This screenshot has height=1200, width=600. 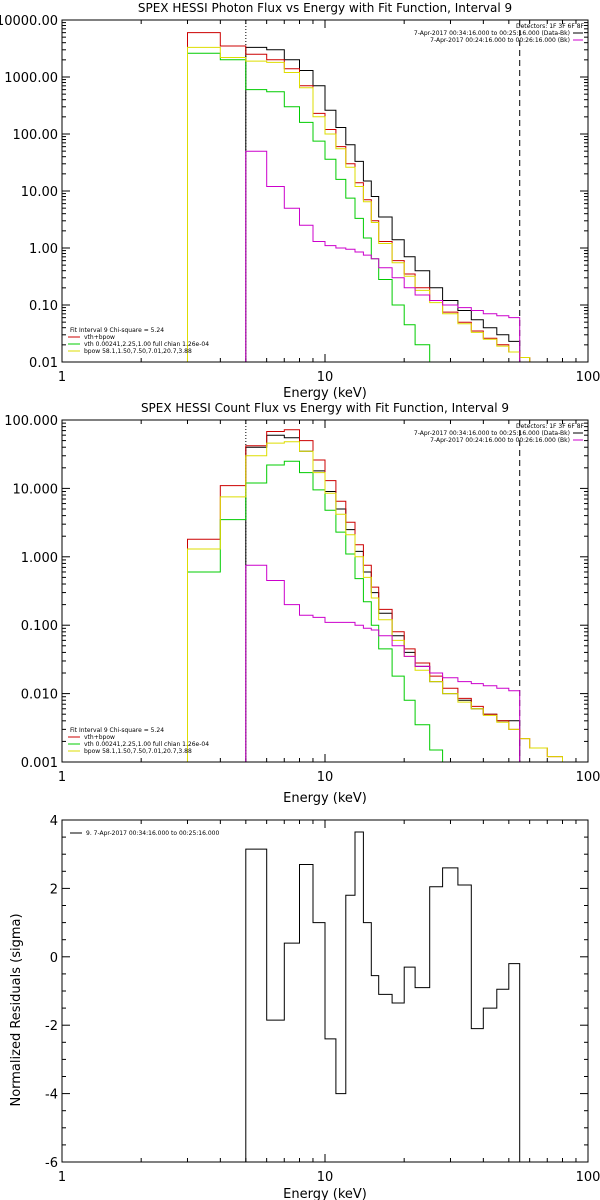 I want to click on y-tick-label: 10000.00, so click(x=29, y=21).